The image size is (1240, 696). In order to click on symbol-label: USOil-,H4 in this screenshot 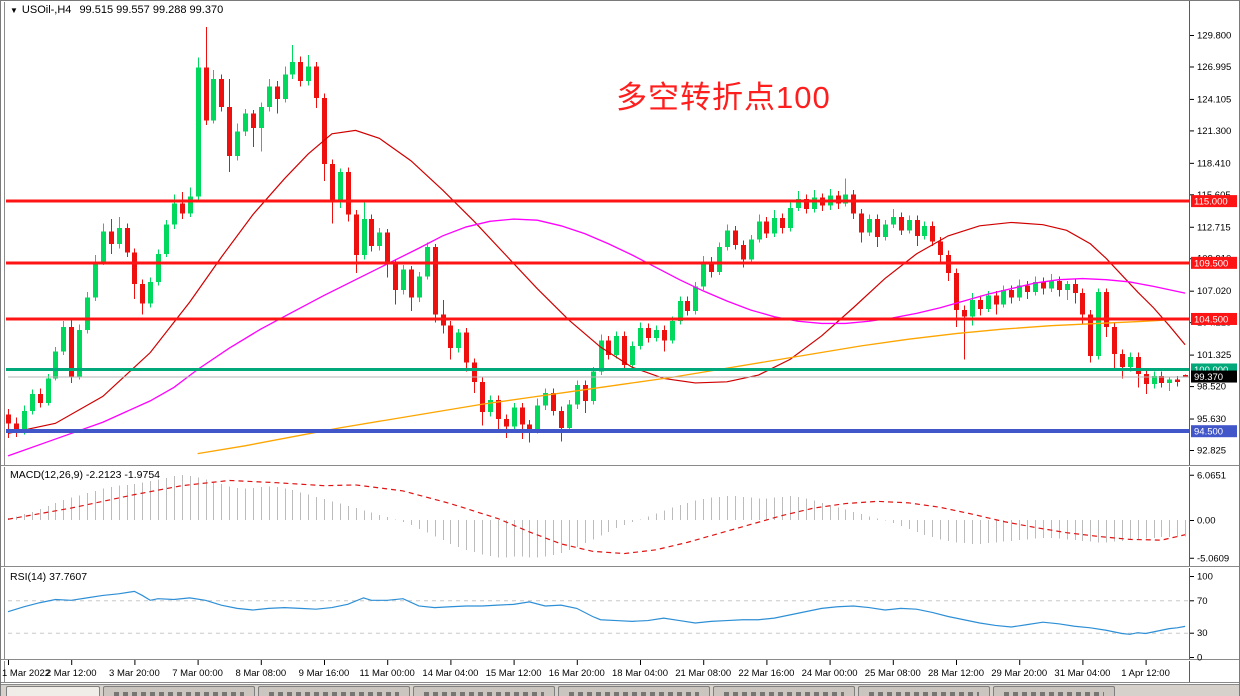, I will do `click(46, 10)`.